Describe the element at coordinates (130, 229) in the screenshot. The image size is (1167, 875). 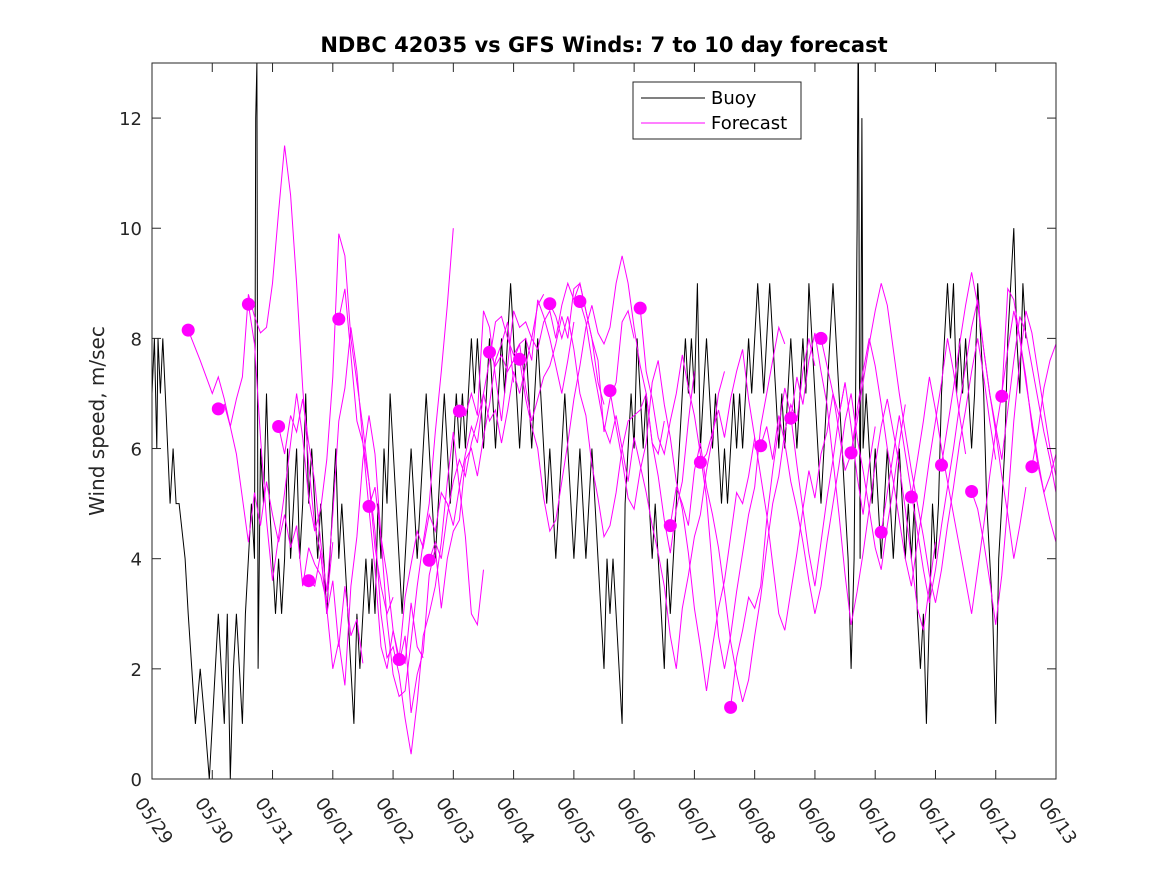
I see `y-tick-label: 10` at that location.